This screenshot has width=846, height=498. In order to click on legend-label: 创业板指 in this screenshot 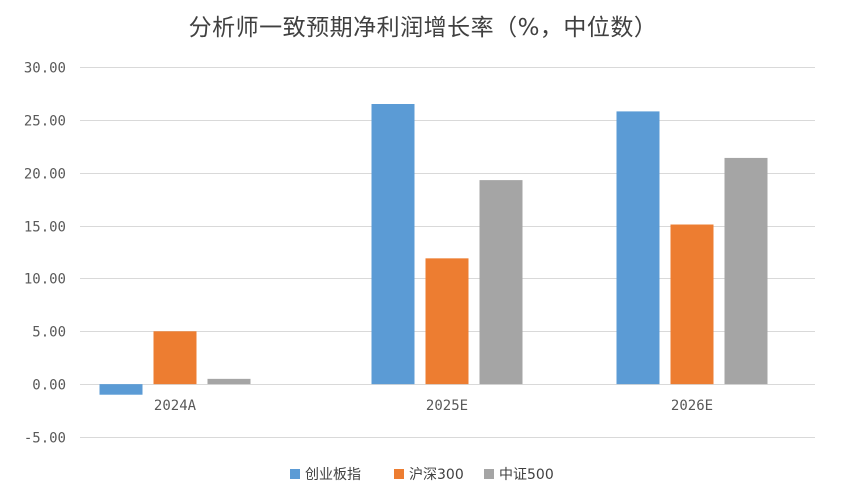, I will do `click(333, 475)`.